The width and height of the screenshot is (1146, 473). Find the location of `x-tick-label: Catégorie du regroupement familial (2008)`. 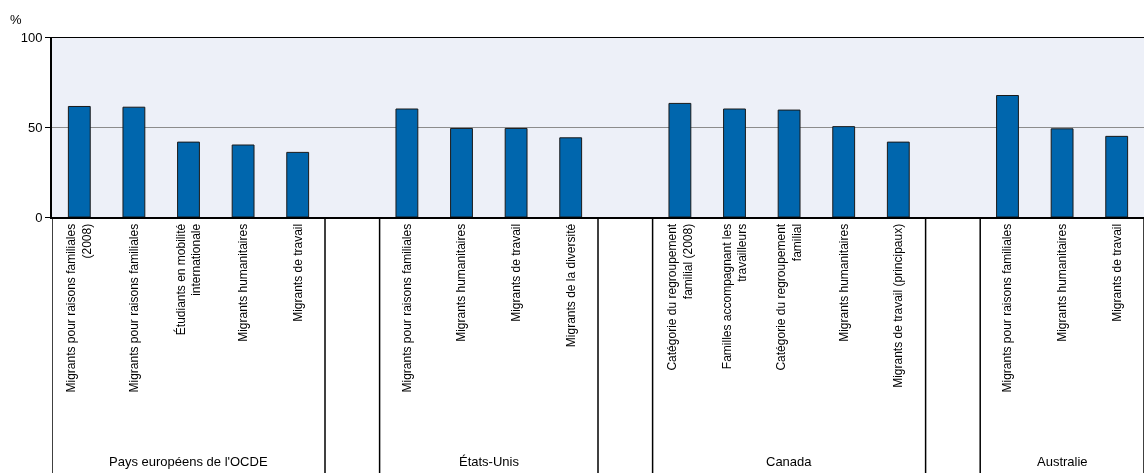

x-tick-label: Catégorie du regroupement familial (2008) is located at coordinates (680, 297).